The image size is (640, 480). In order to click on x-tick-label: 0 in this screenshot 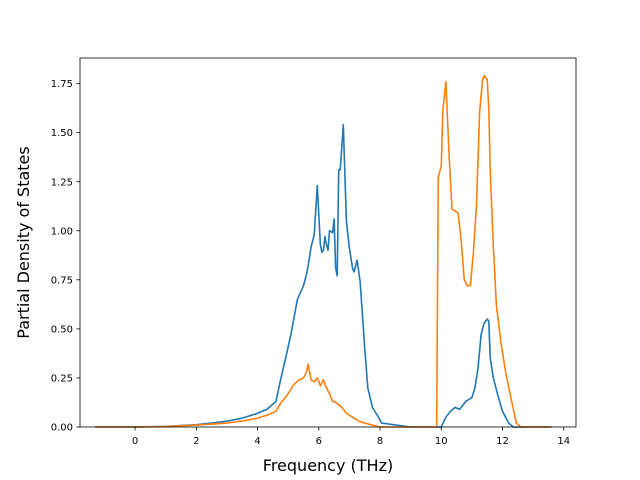, I will do `click(135, 441)`.